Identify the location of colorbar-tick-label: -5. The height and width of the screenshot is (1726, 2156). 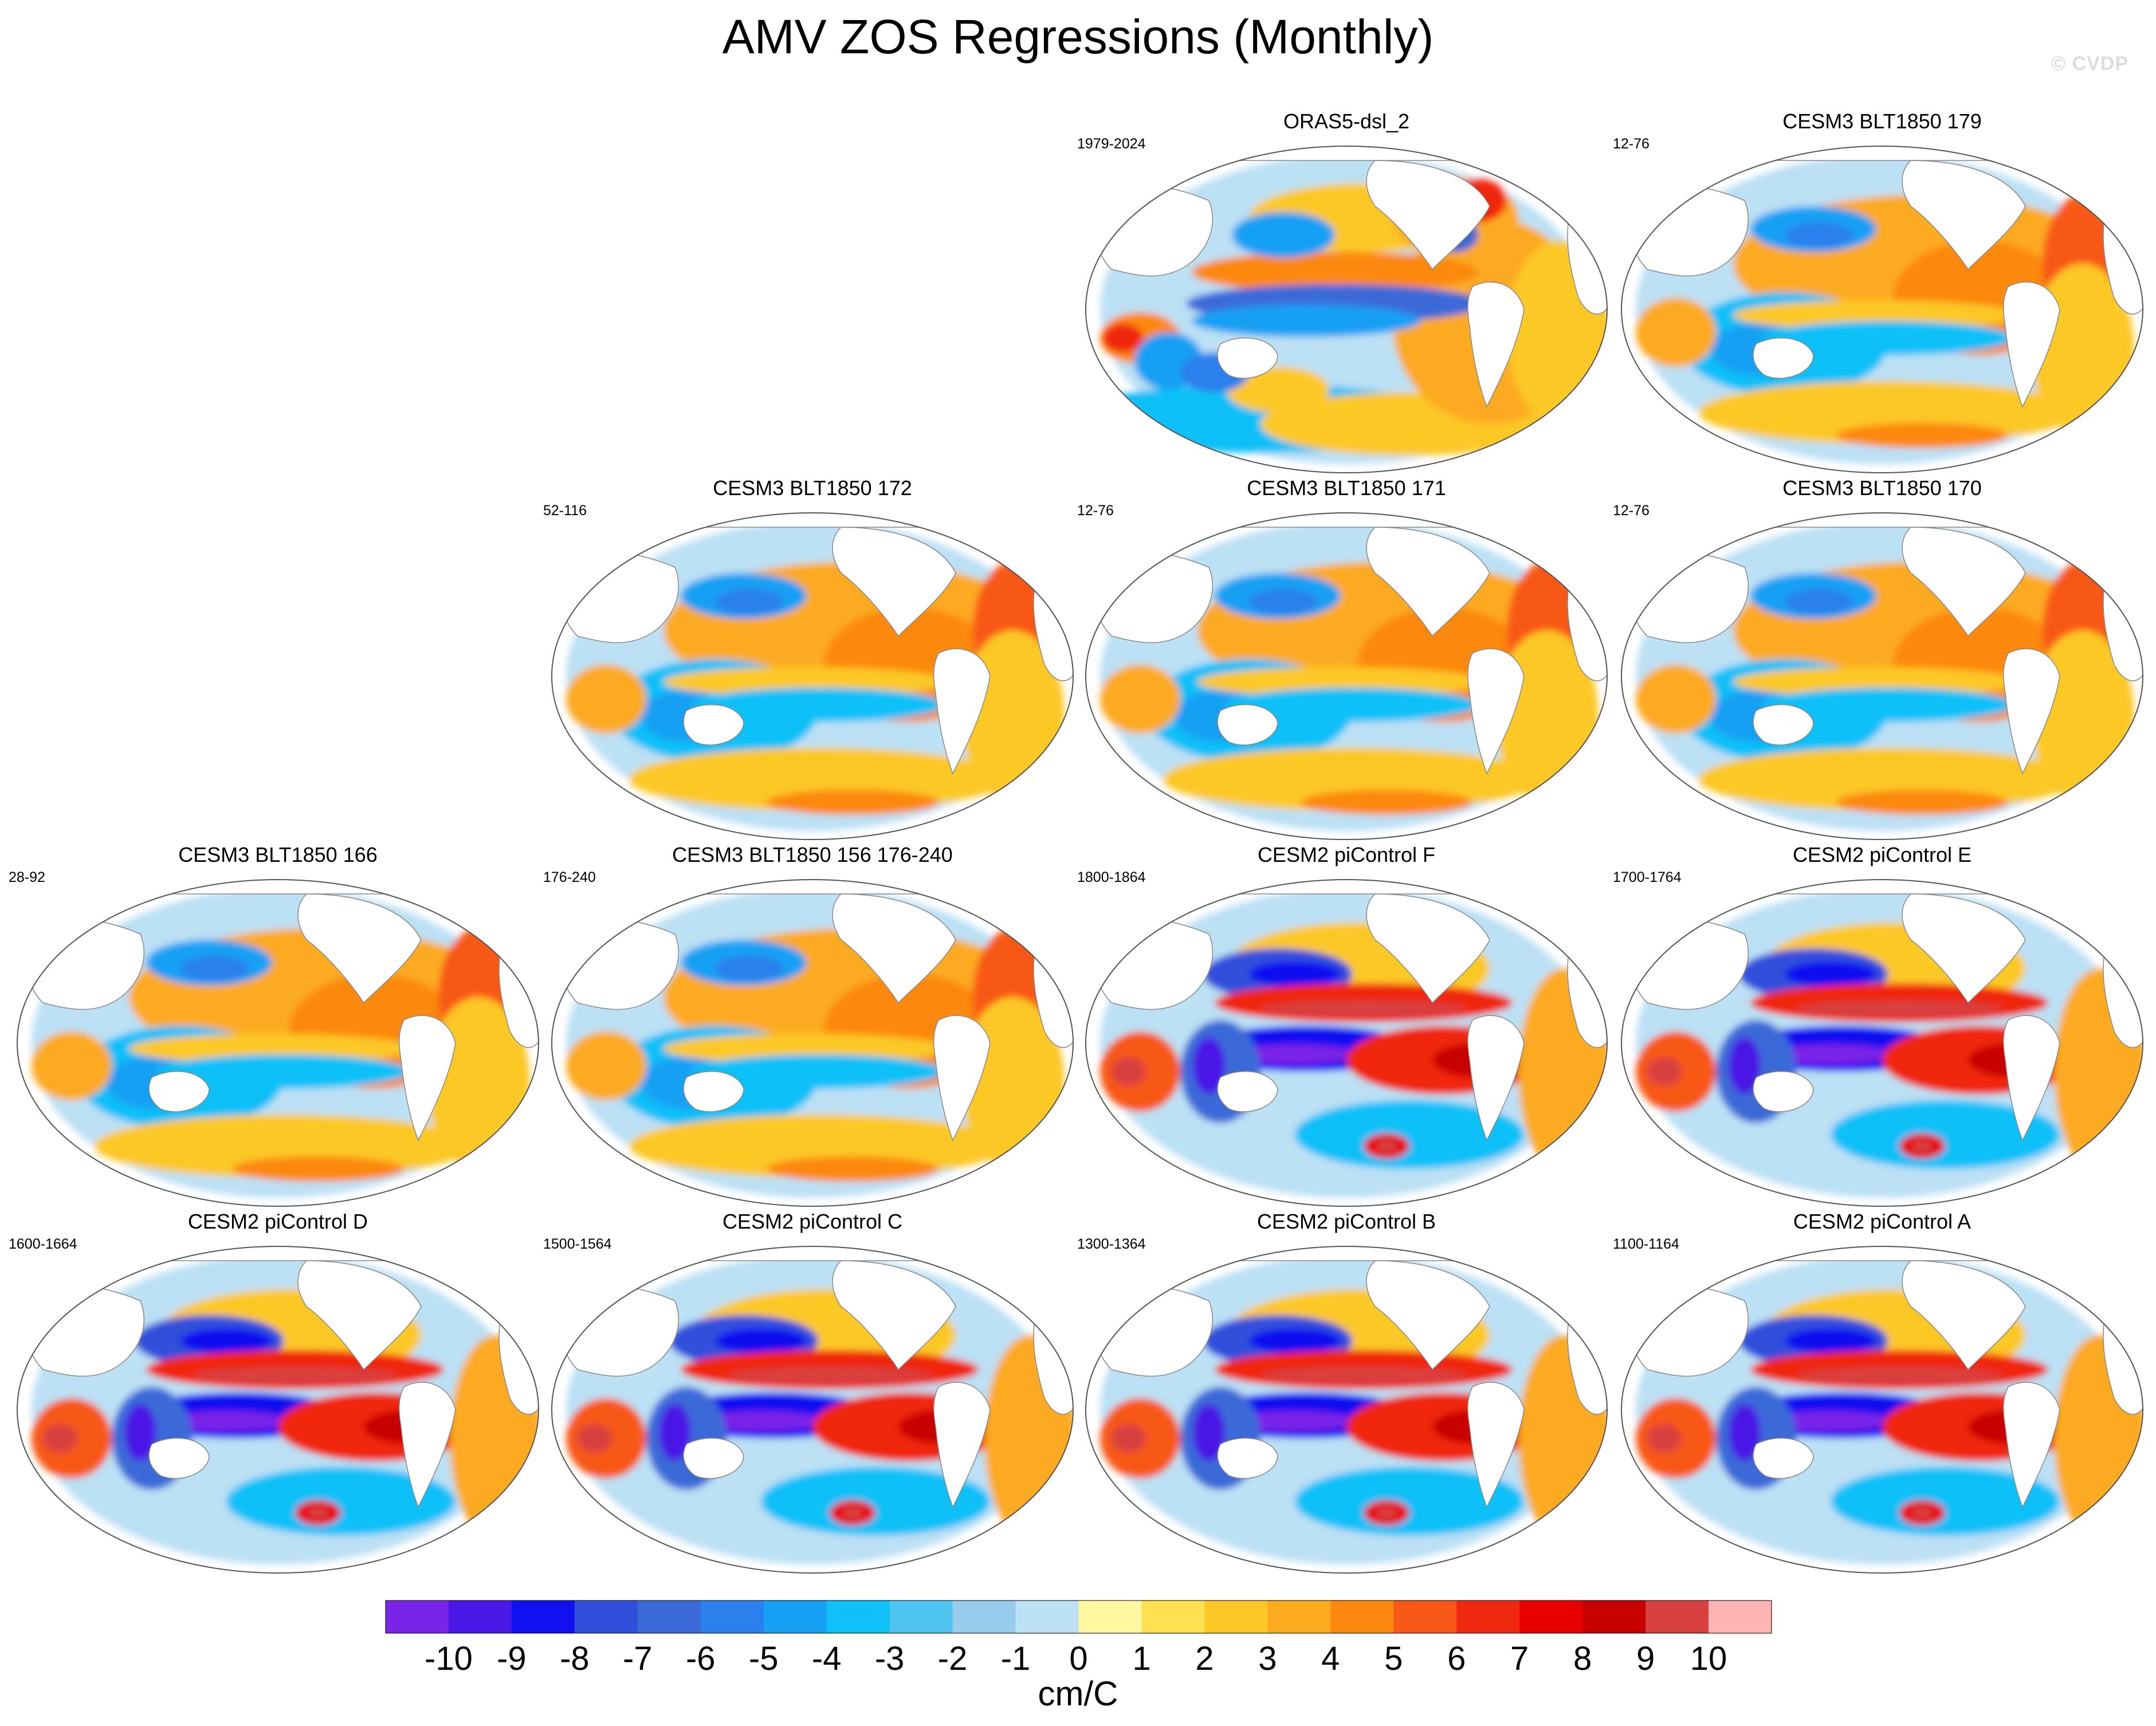
(763, 1658).